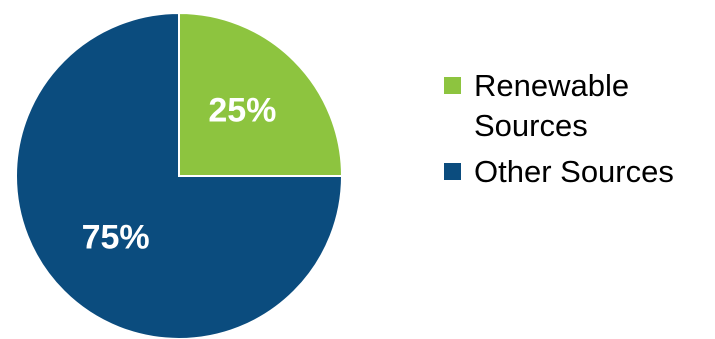 The height and width of the screenshot is (339, 715). I want to click on pie-slice-renewable-sources, so click(261, 94).